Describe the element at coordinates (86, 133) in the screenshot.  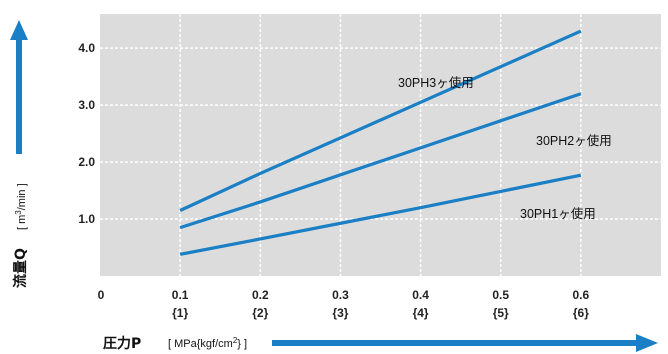
I see `y-tick-labels: 1.0 2.0 3.0 4.0` at that location.